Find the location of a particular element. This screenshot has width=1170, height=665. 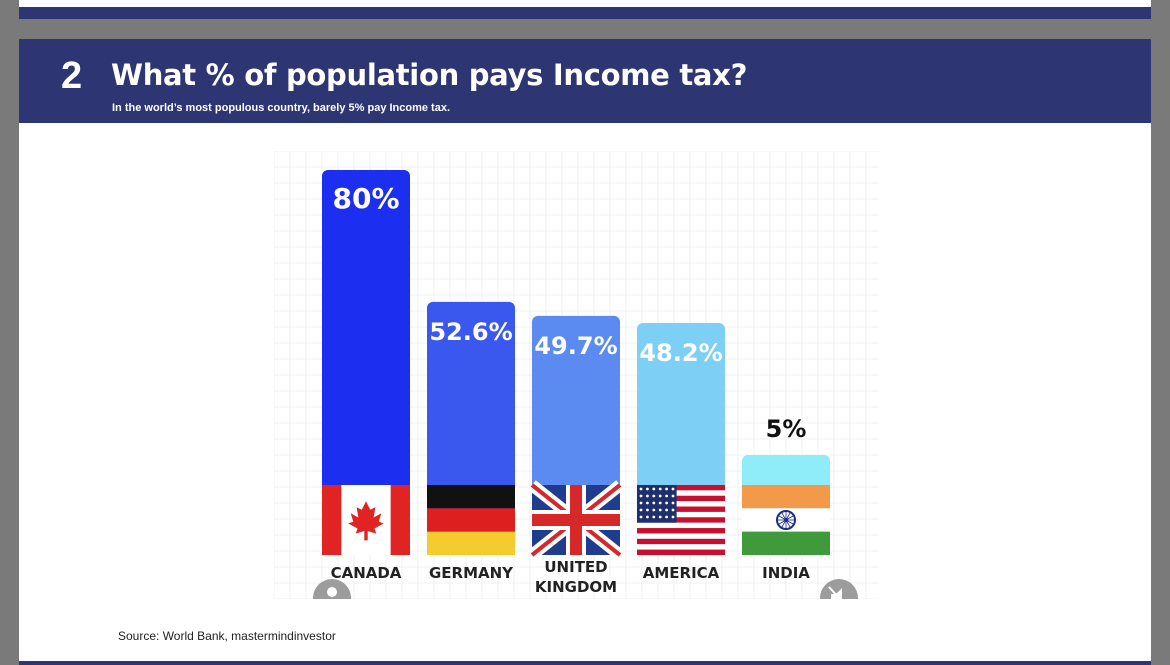

usa-flag-icon is located at coordinates (681, 520).